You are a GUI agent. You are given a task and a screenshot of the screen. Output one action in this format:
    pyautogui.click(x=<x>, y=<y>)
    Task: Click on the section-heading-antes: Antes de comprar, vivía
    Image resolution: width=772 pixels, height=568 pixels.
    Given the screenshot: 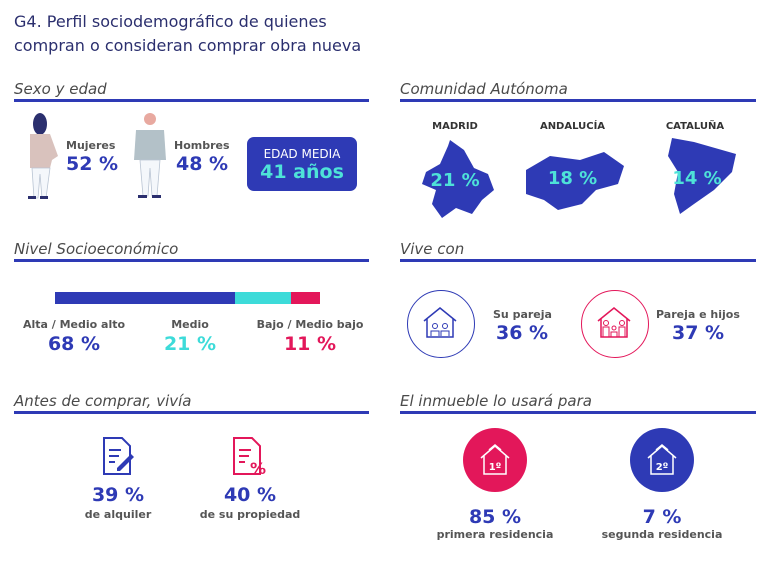 What is the action you would take?
    pyautogui.click(x=191, y=403)
    